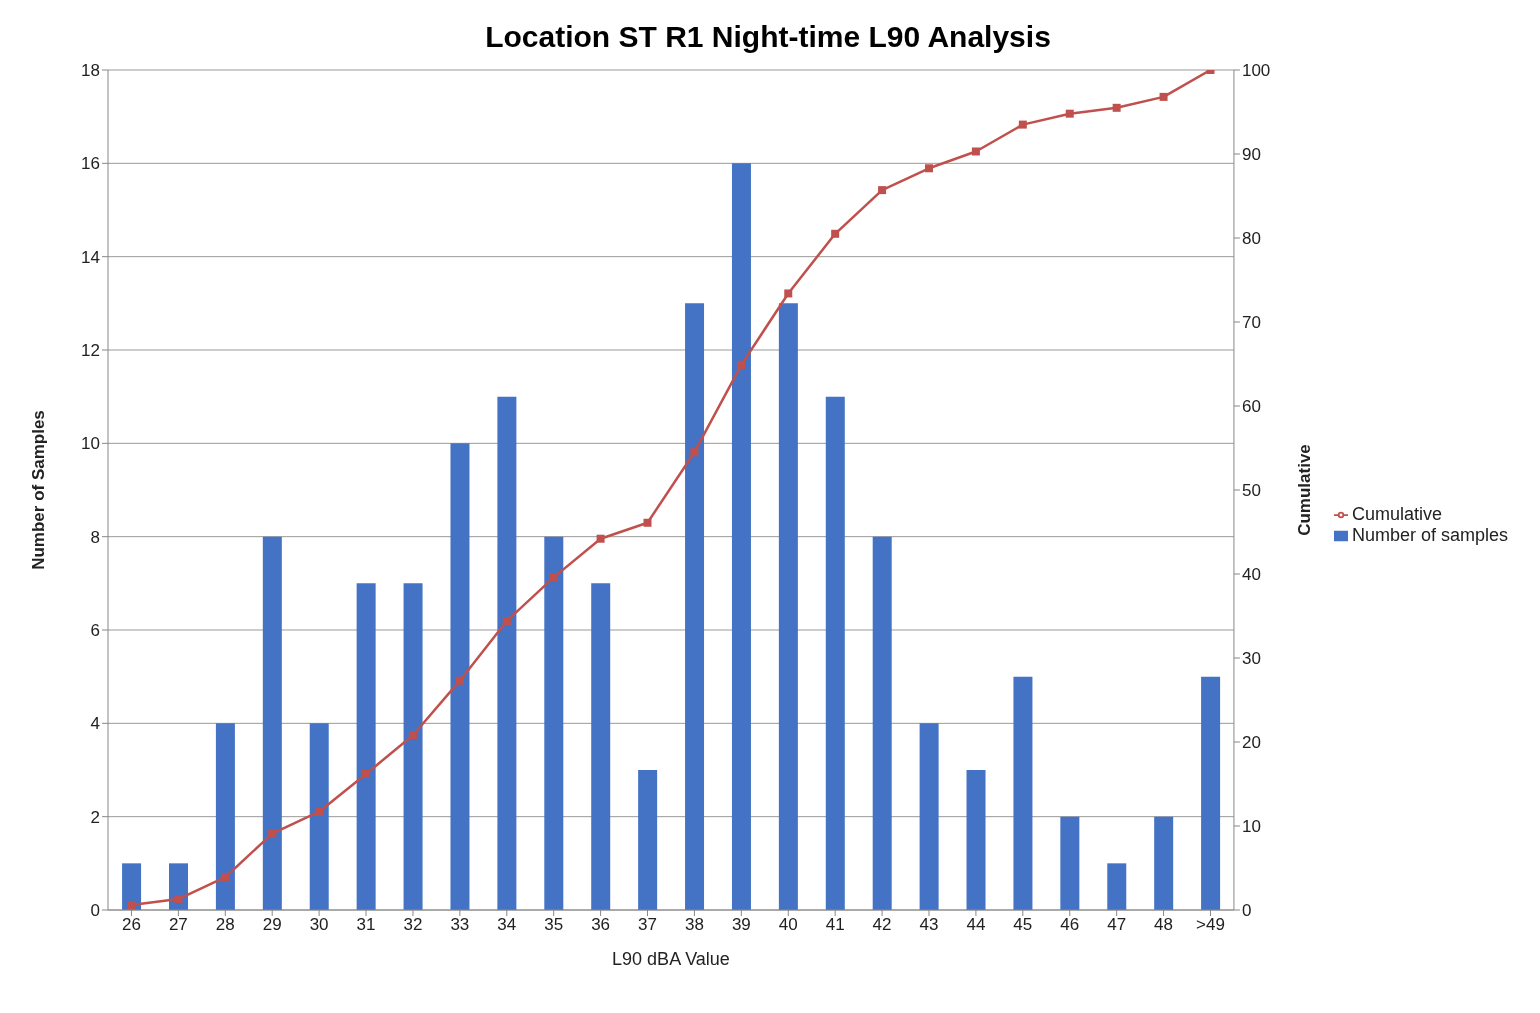  Describe the element at coordinates (1251, 827) in the screenshot. I see `y2-tick-label: 10` at that location.